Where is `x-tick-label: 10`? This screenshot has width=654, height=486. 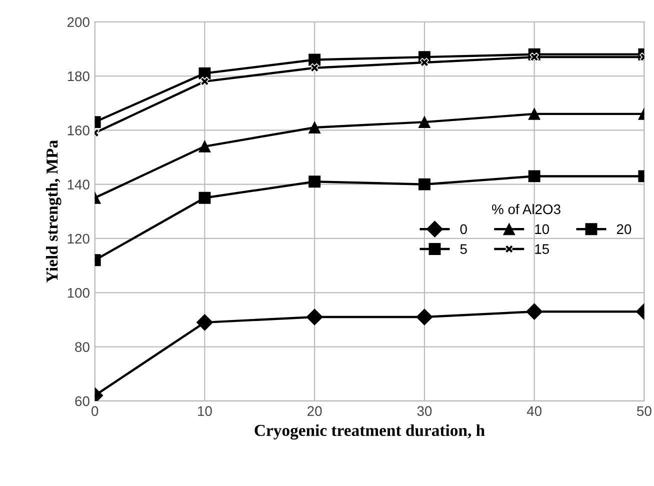
x-tick-label: 10 is located at coordinates (205, 411).